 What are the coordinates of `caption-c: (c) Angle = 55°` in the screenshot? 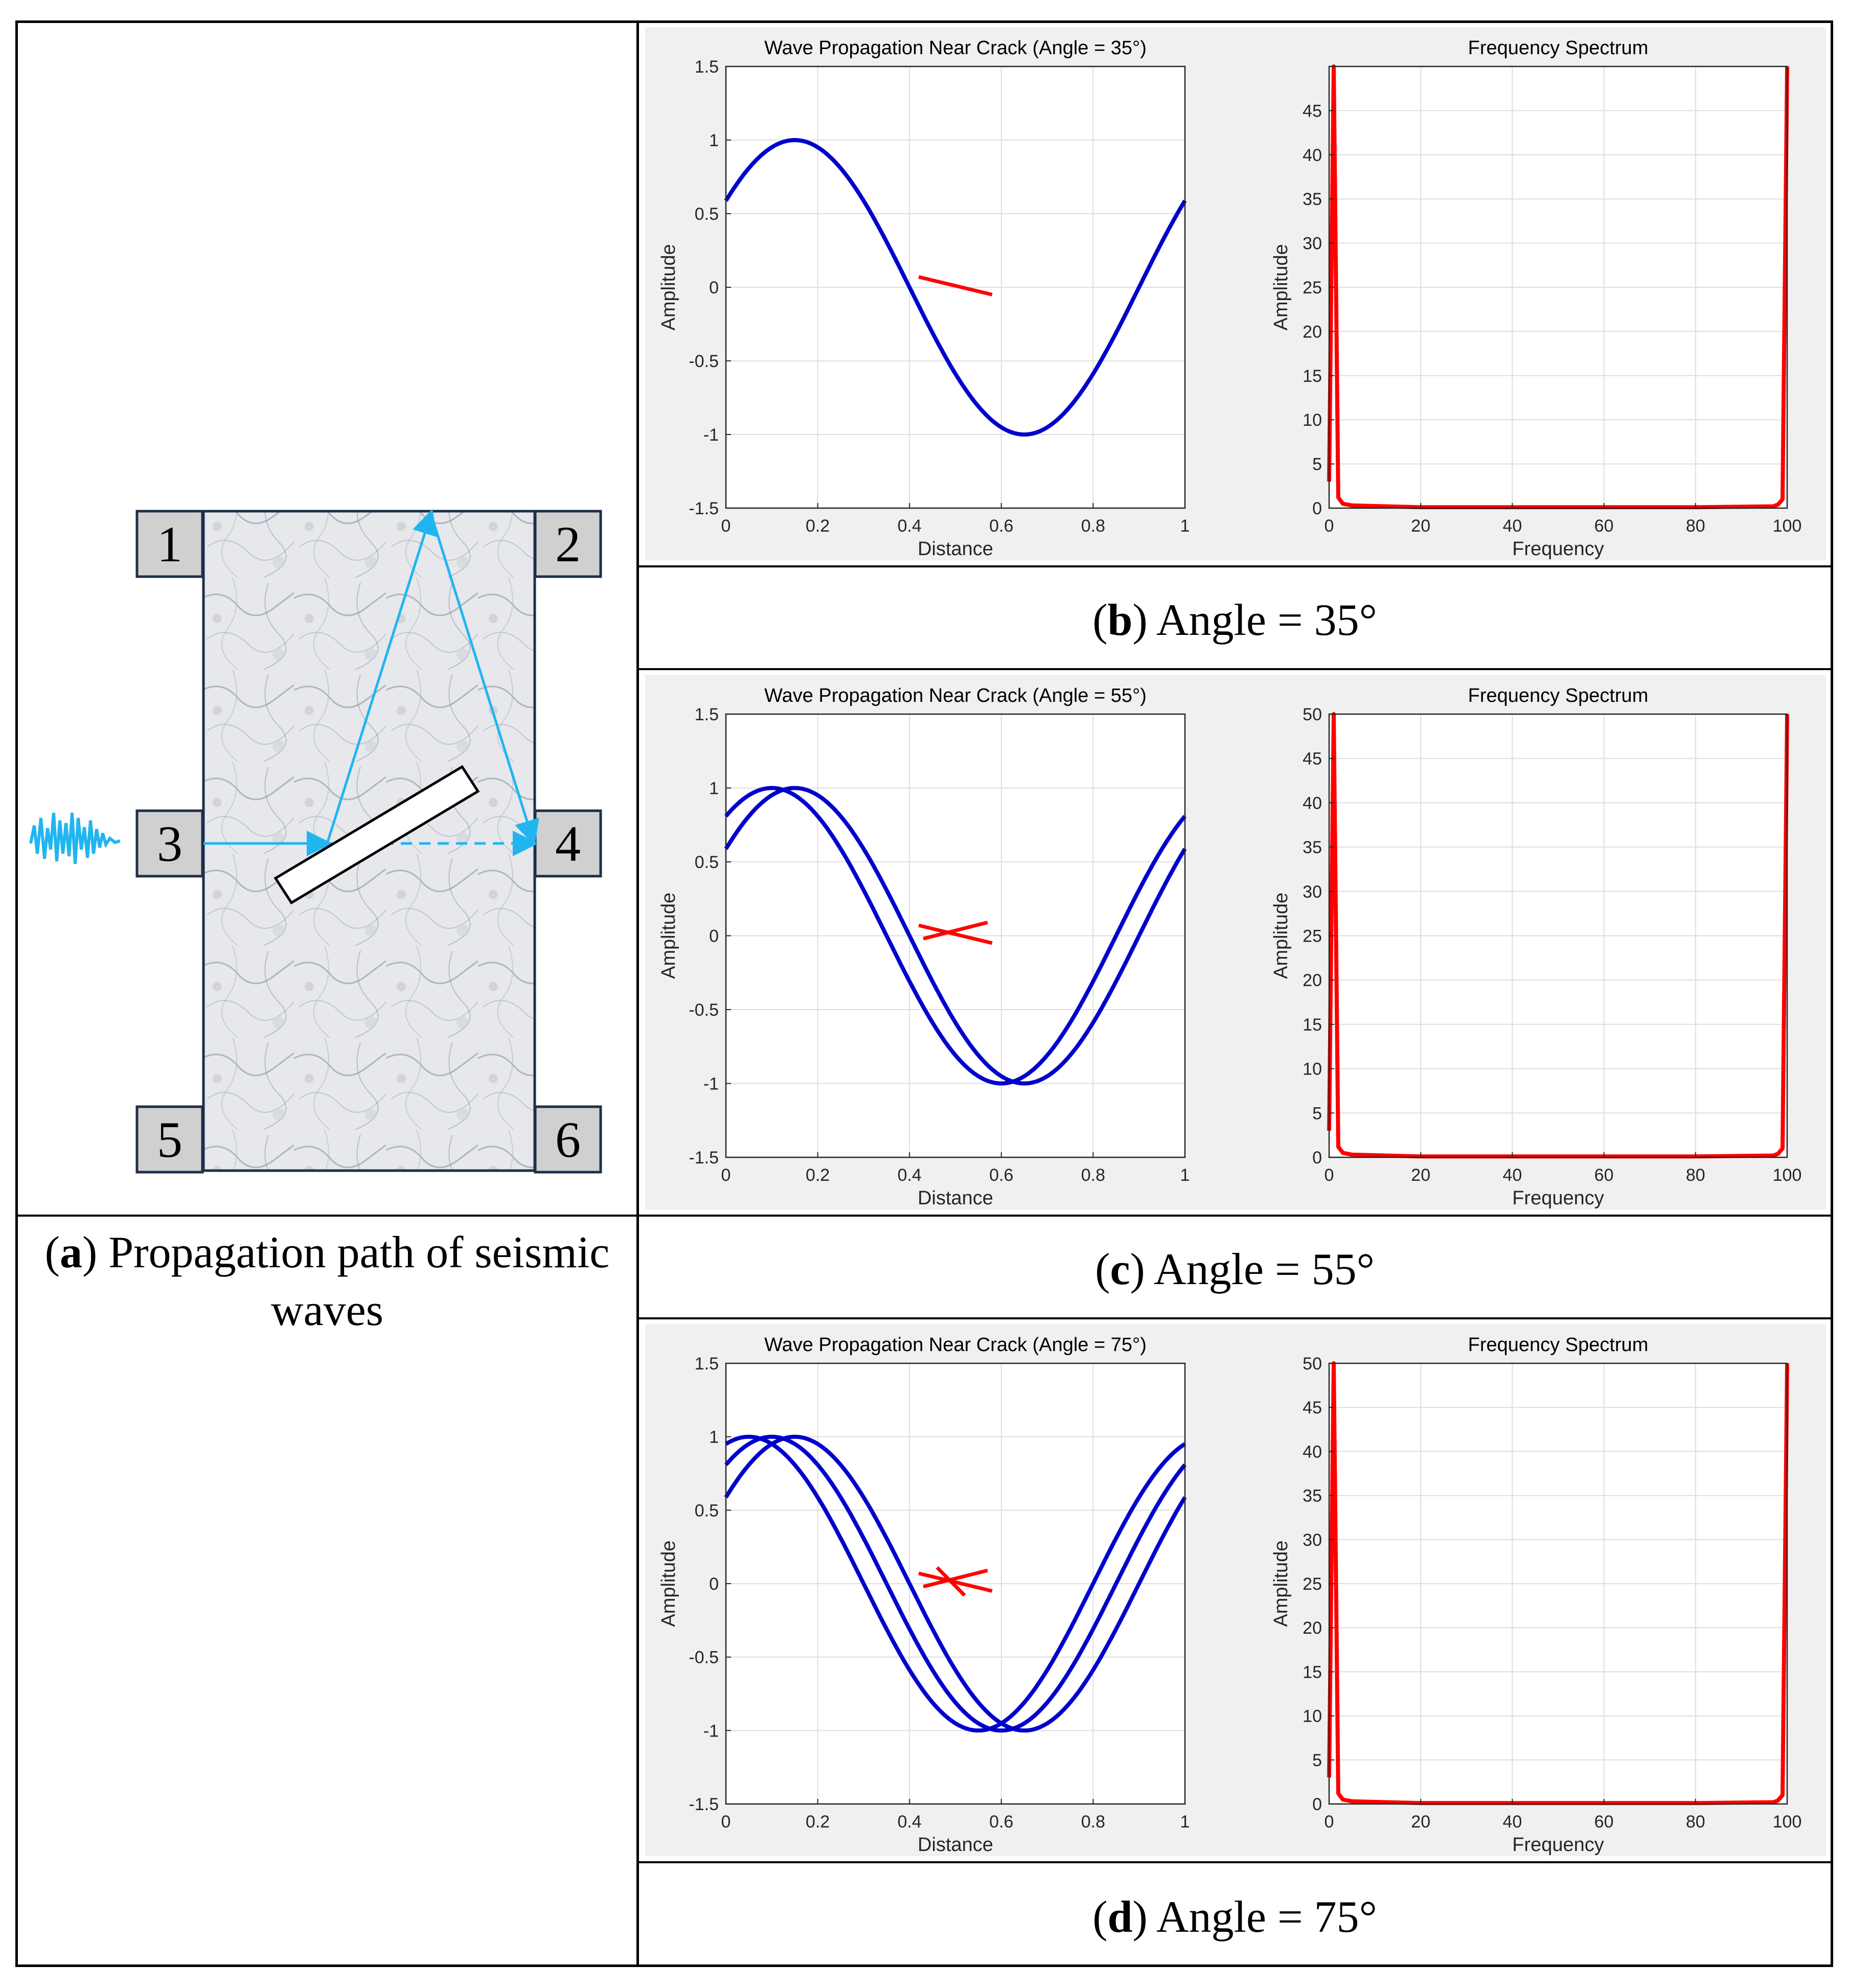 It's located at (1235, 1269).